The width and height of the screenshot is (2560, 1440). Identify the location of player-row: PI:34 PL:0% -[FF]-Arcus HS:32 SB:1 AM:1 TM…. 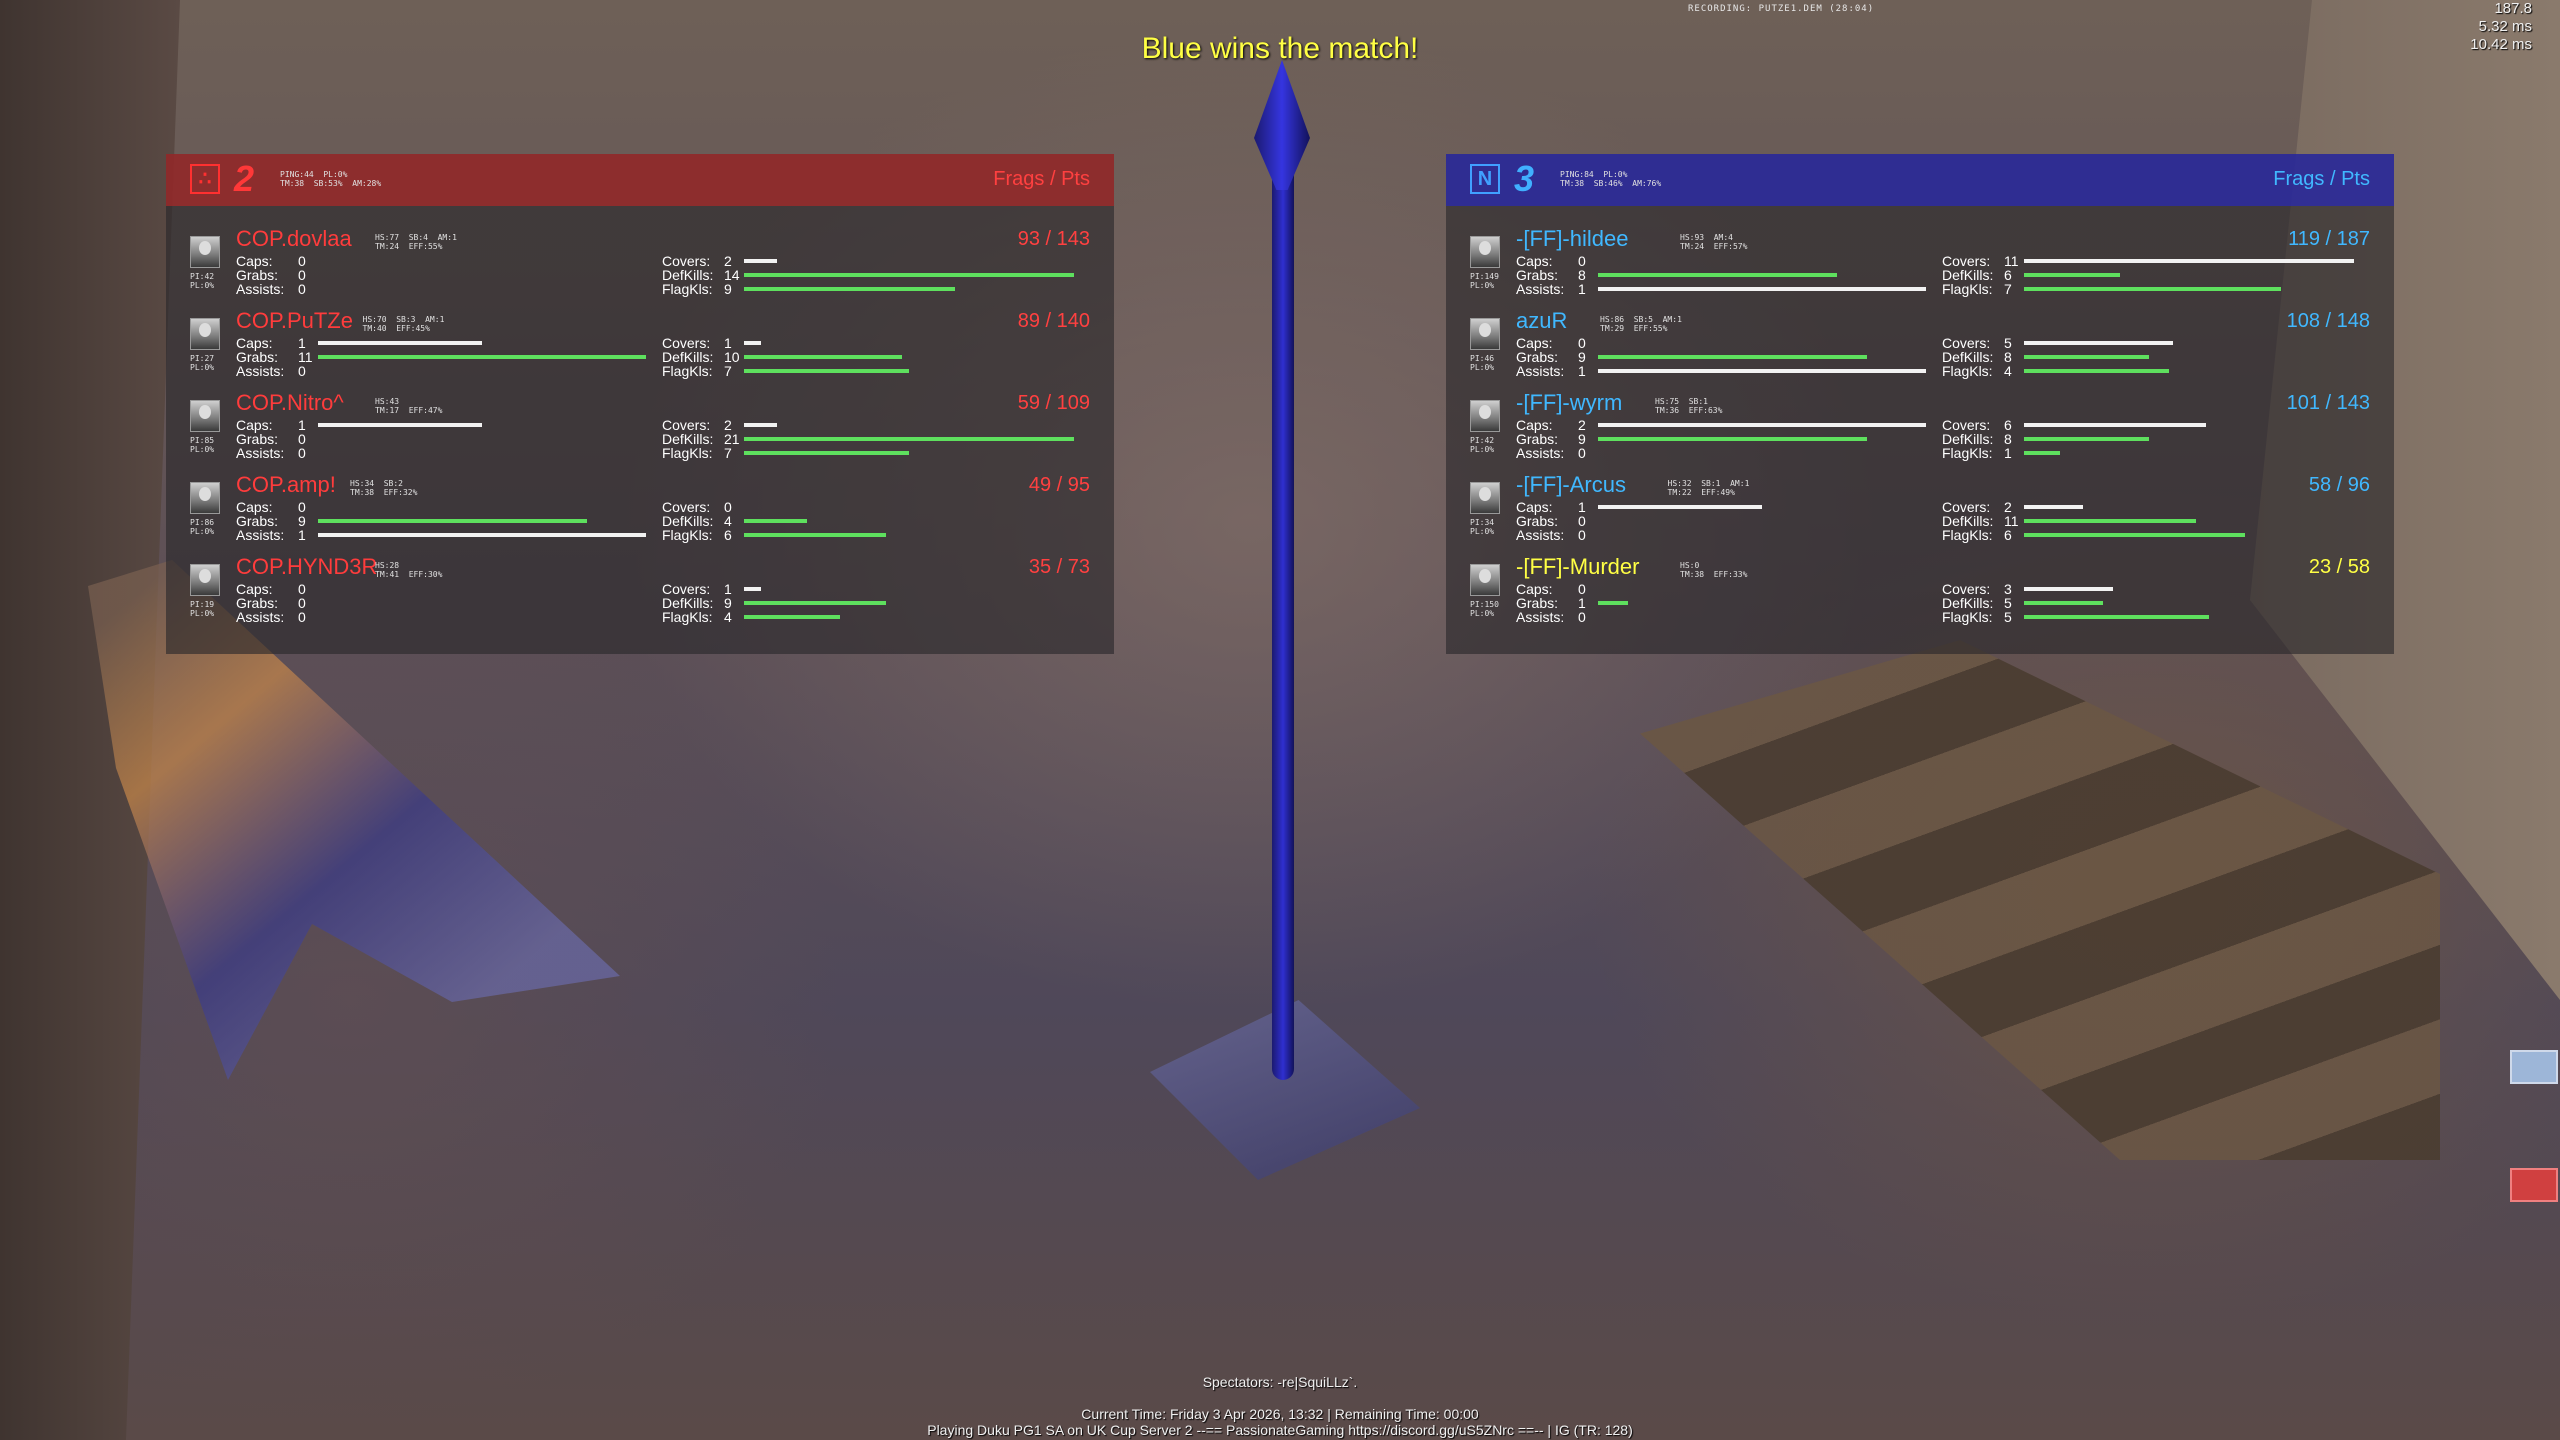
(1920, 503).